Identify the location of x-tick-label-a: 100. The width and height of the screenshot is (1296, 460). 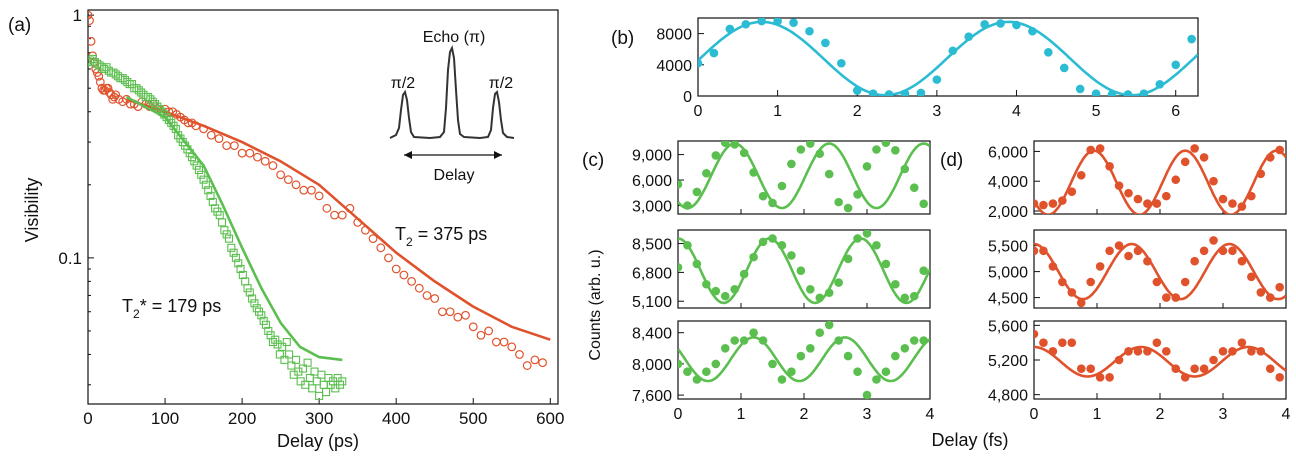
(165, 418).